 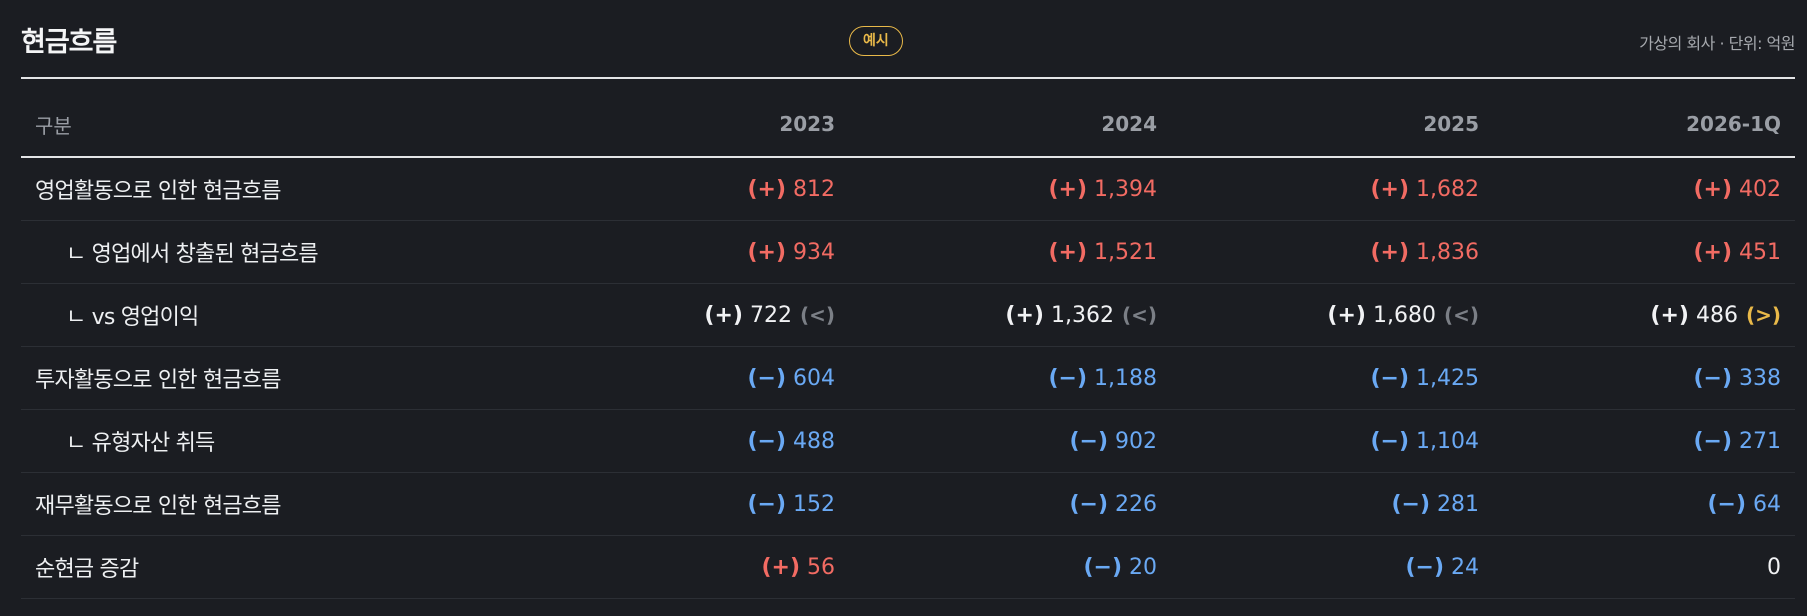 I want to click on amount-value: 64, so click(x=1767, y=504).